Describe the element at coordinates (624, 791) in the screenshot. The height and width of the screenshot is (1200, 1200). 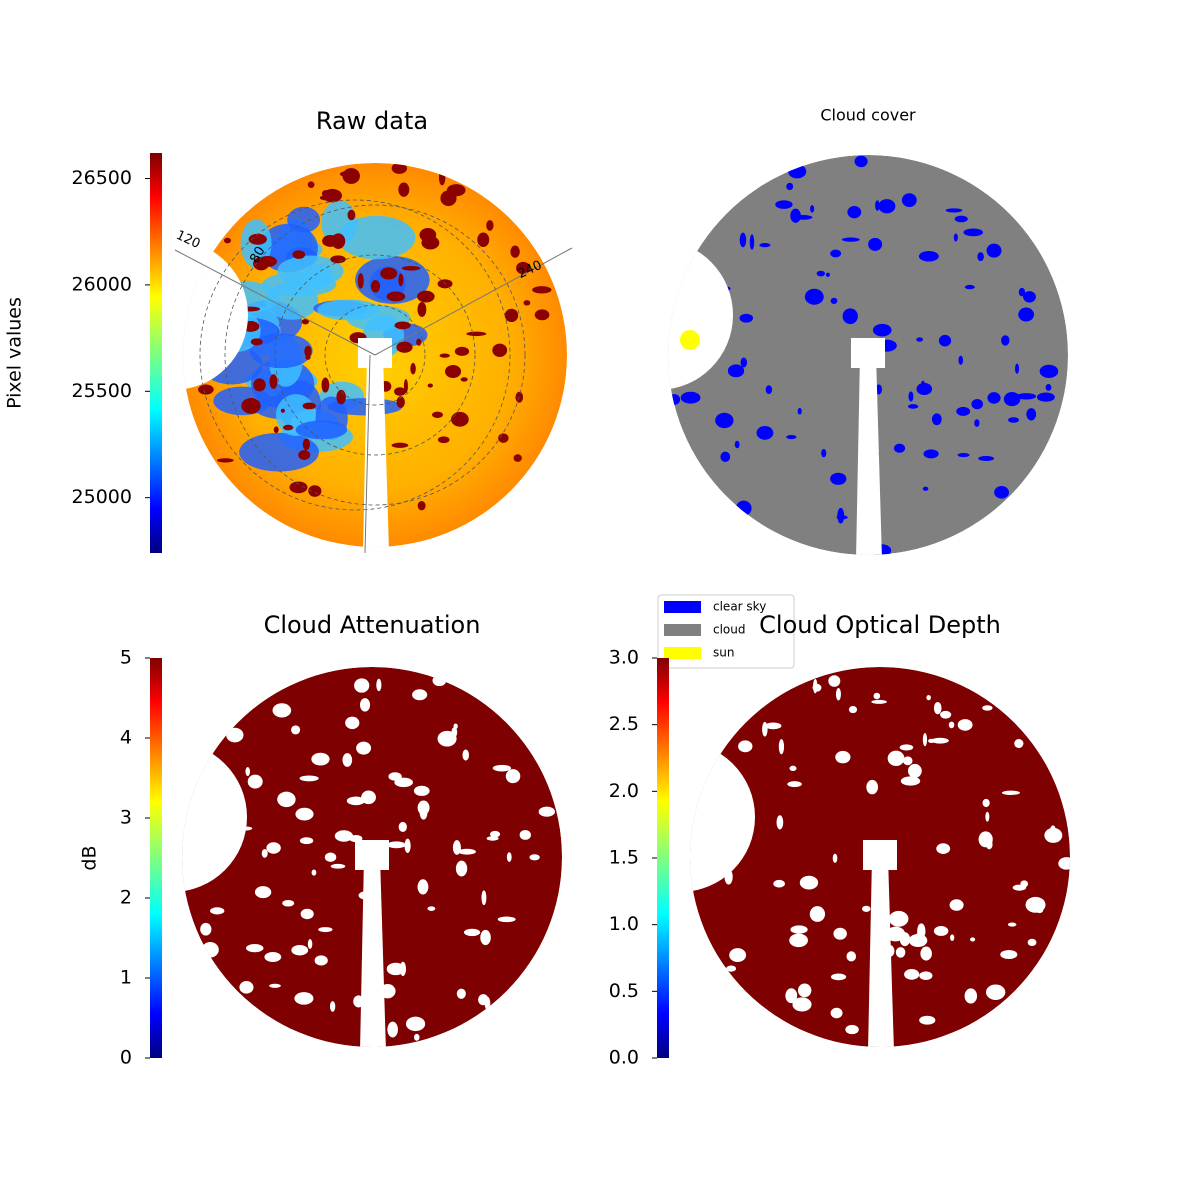
I see `tick-label: 2.0` at that location.